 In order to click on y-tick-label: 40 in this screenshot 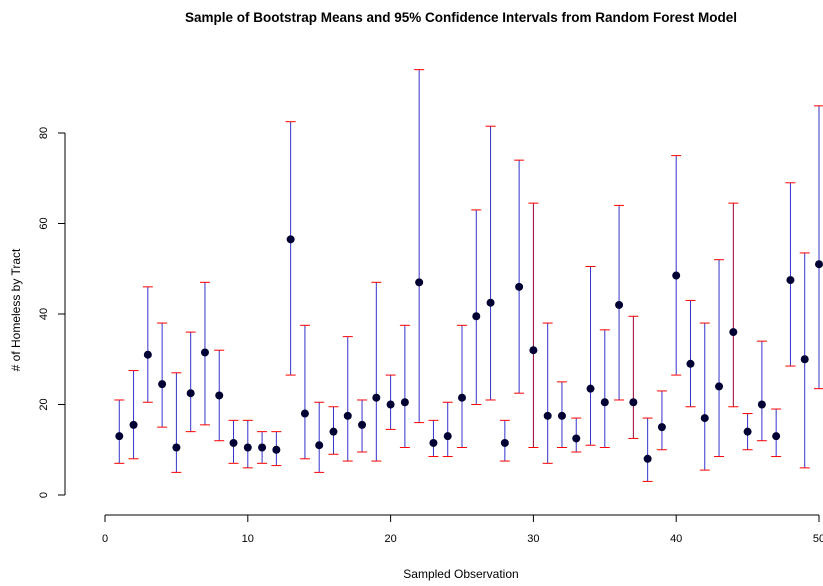, I will do `click(44, 314)`.